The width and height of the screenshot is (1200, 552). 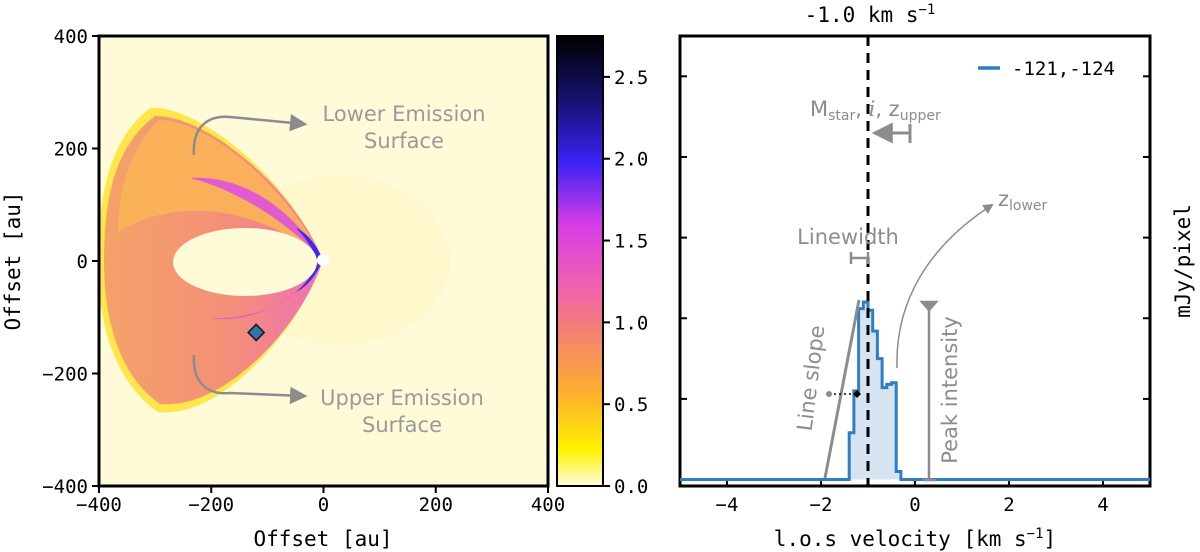 What do you see at coordinates (13, 260) in the screenshot?
I see `map-y-axis-label: Offset [au]` at bounding box center [13, 260].